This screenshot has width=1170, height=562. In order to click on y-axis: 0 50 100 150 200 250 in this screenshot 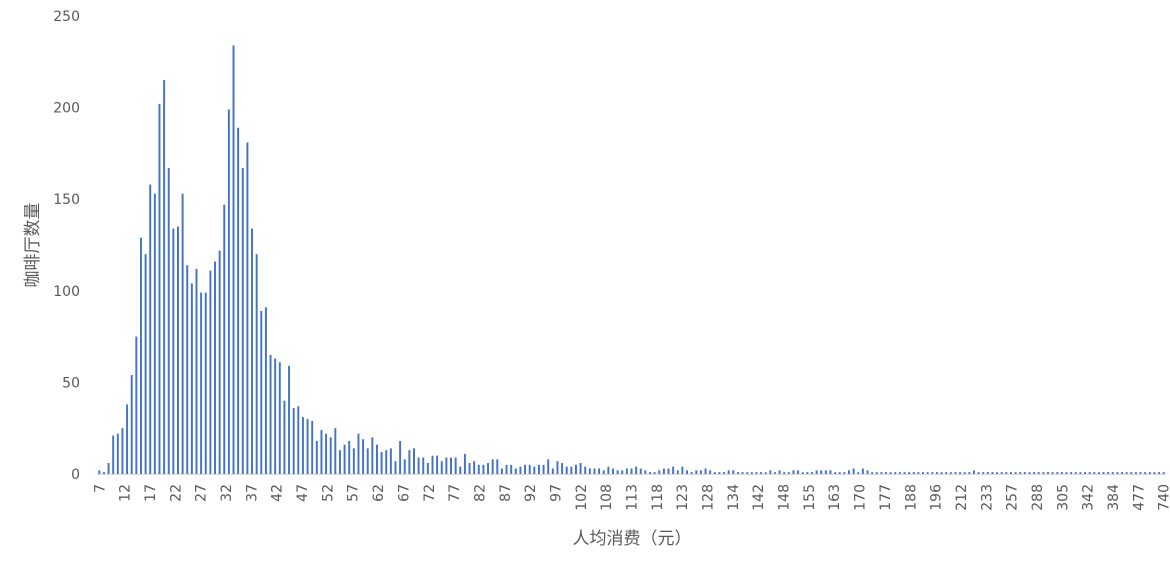, I will do `click(66, 246)`.